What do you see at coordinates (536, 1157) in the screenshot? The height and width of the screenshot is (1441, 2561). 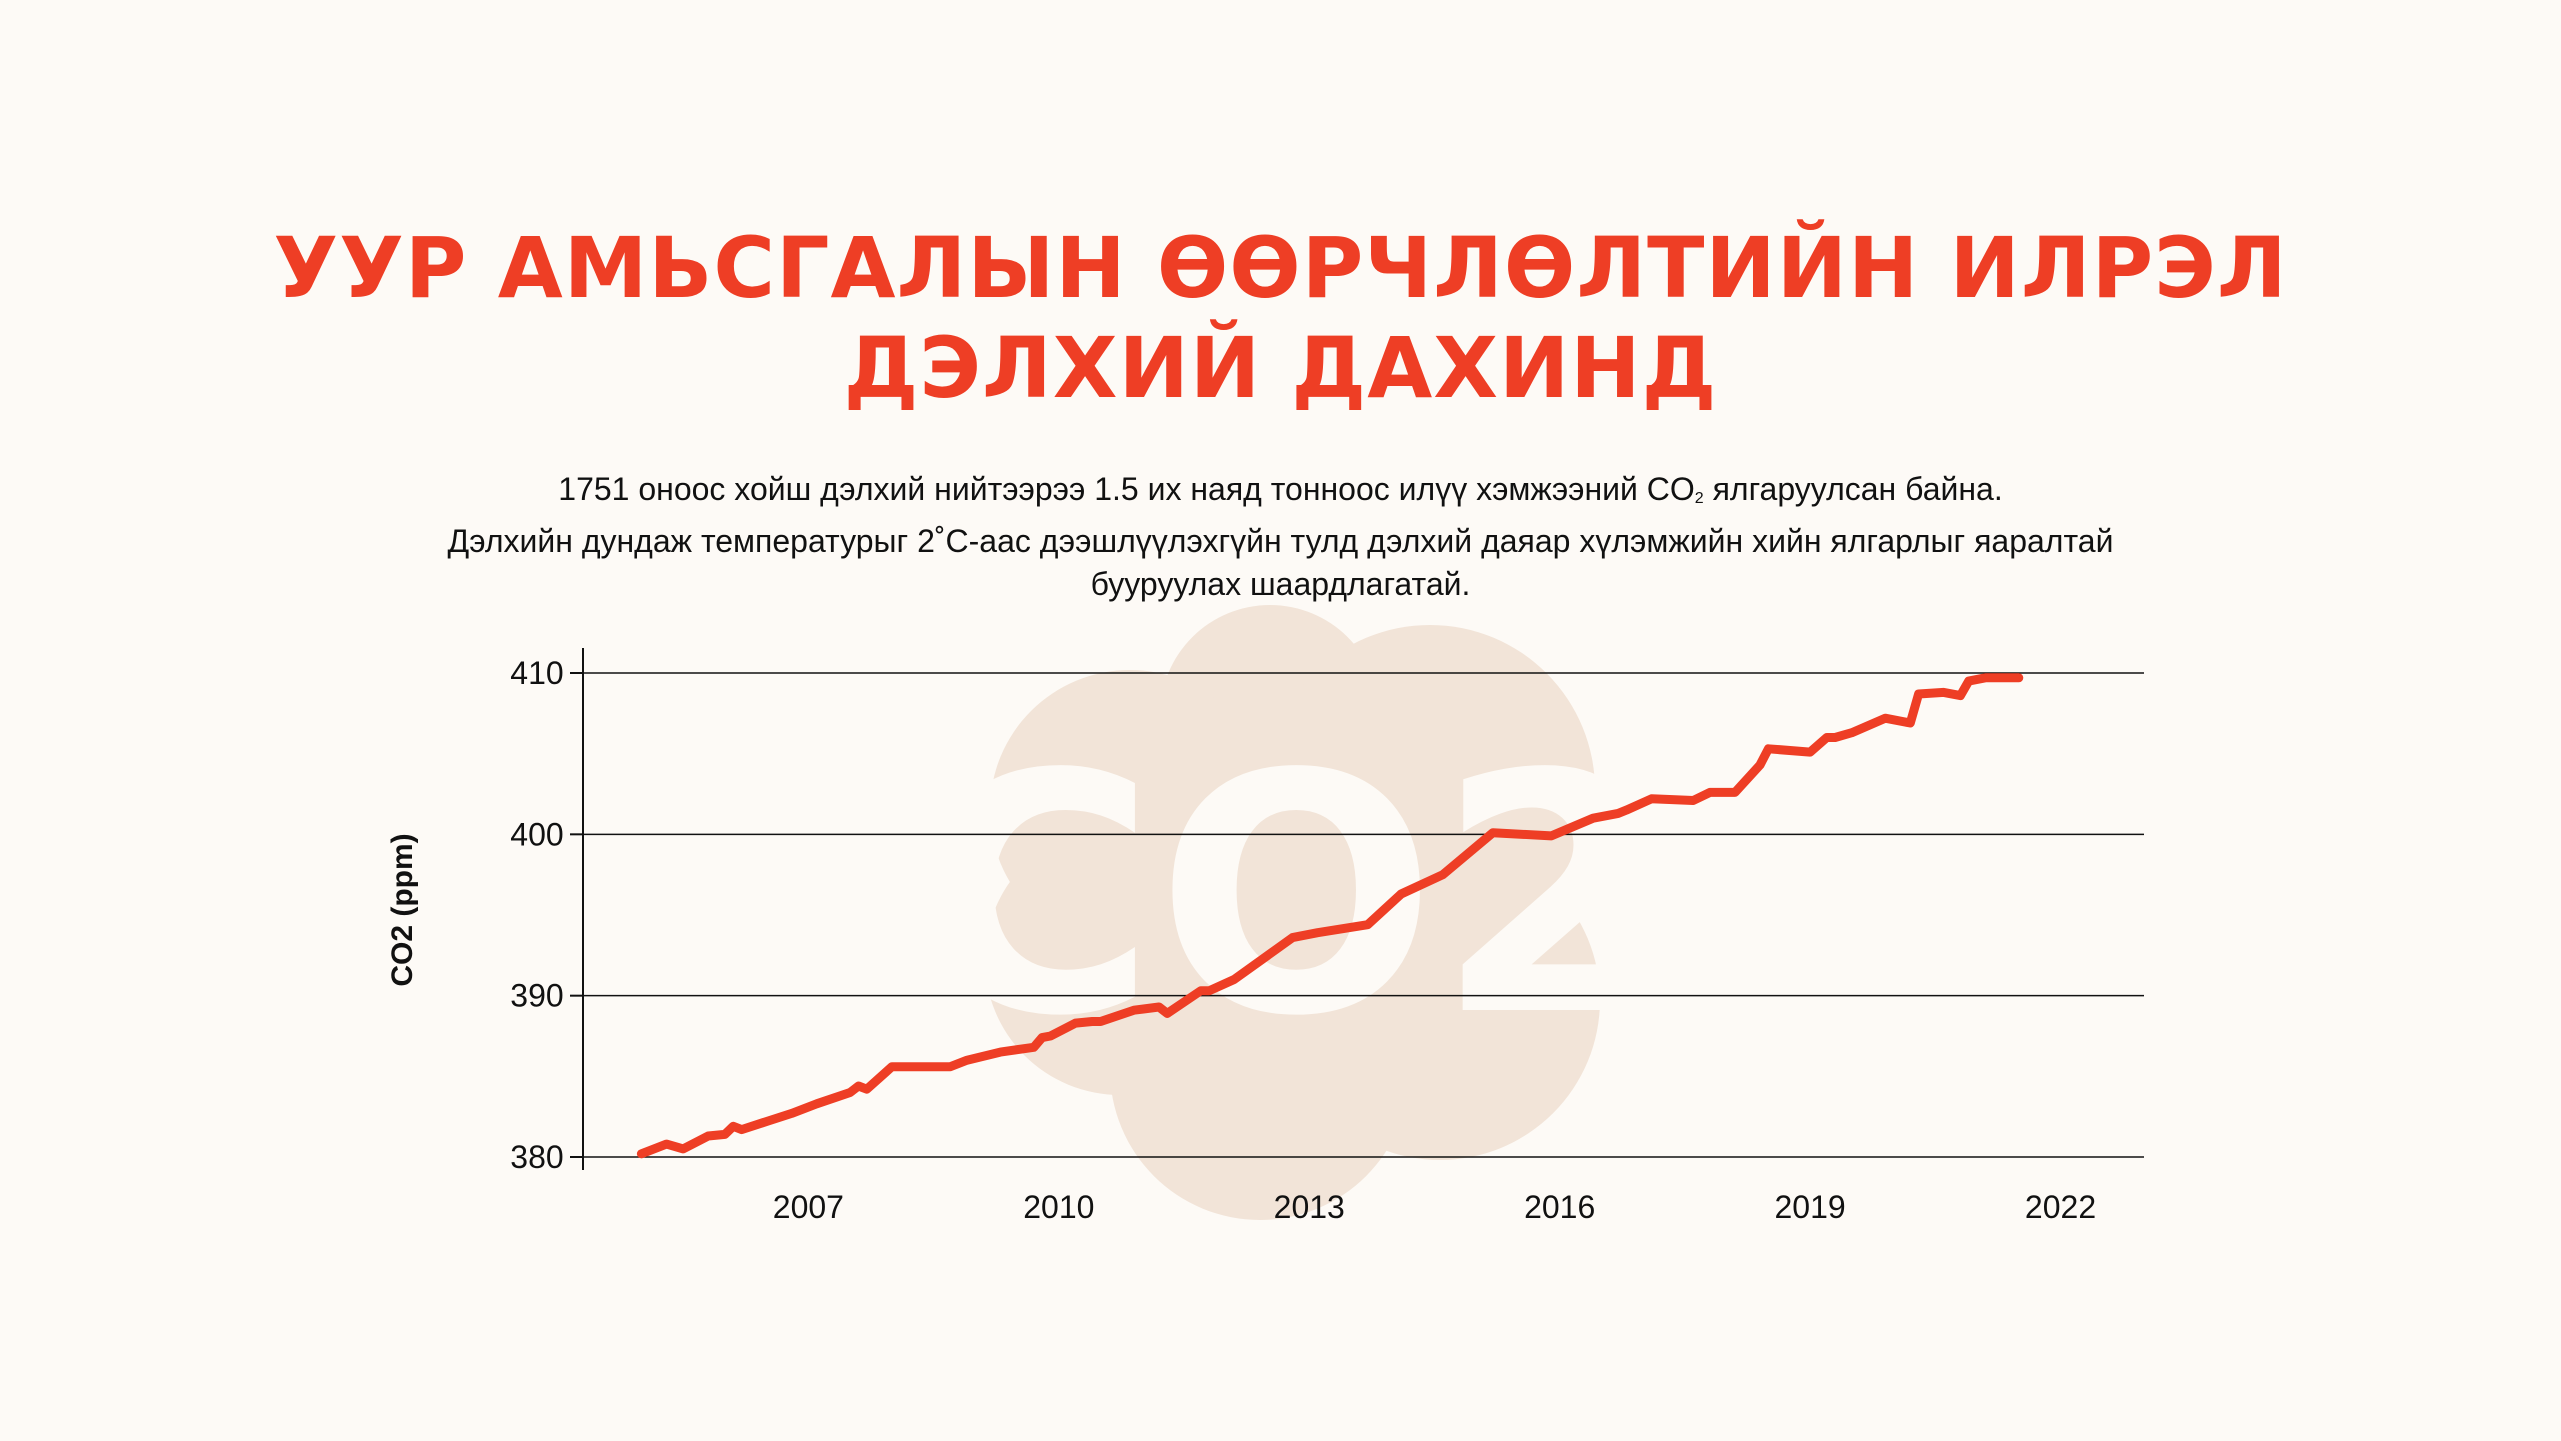 I see `y-tick-label: 380` at bounding box center [536, 1157].